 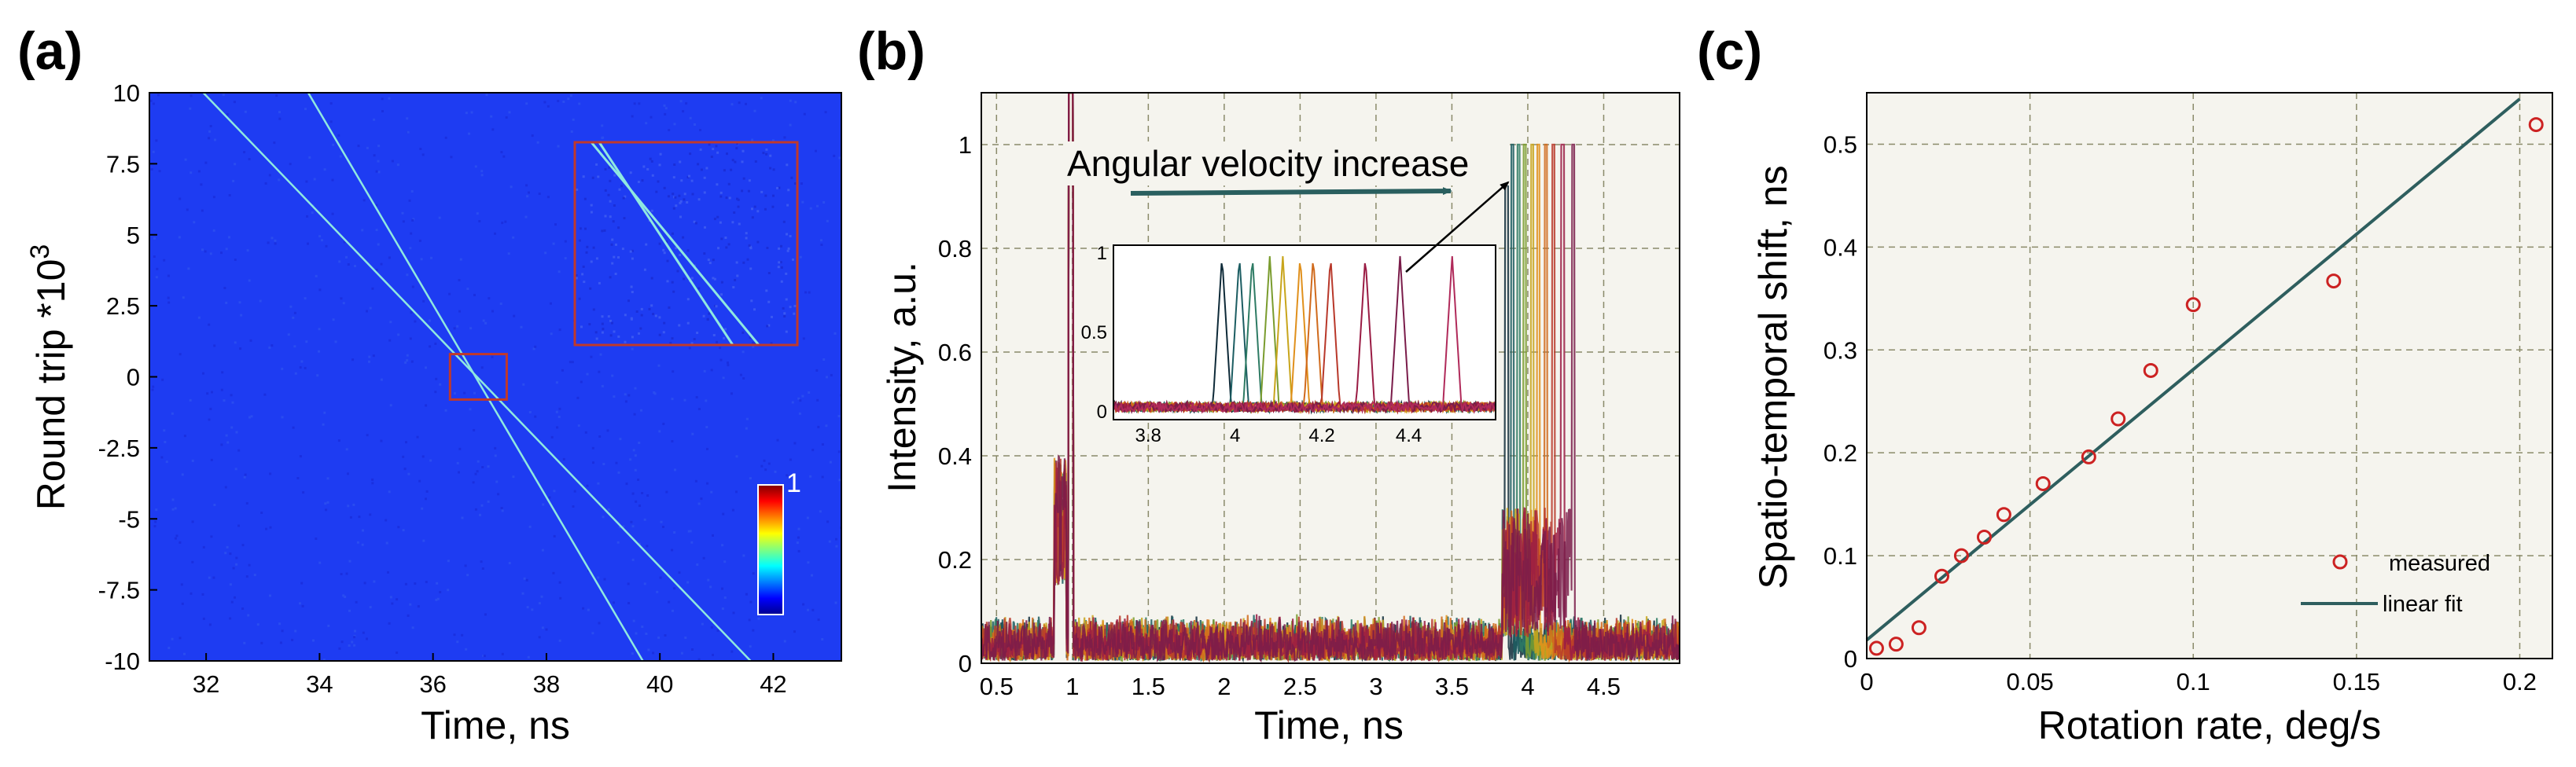 I want to click on heatmap-inset-background, so click(x=686, y=243).